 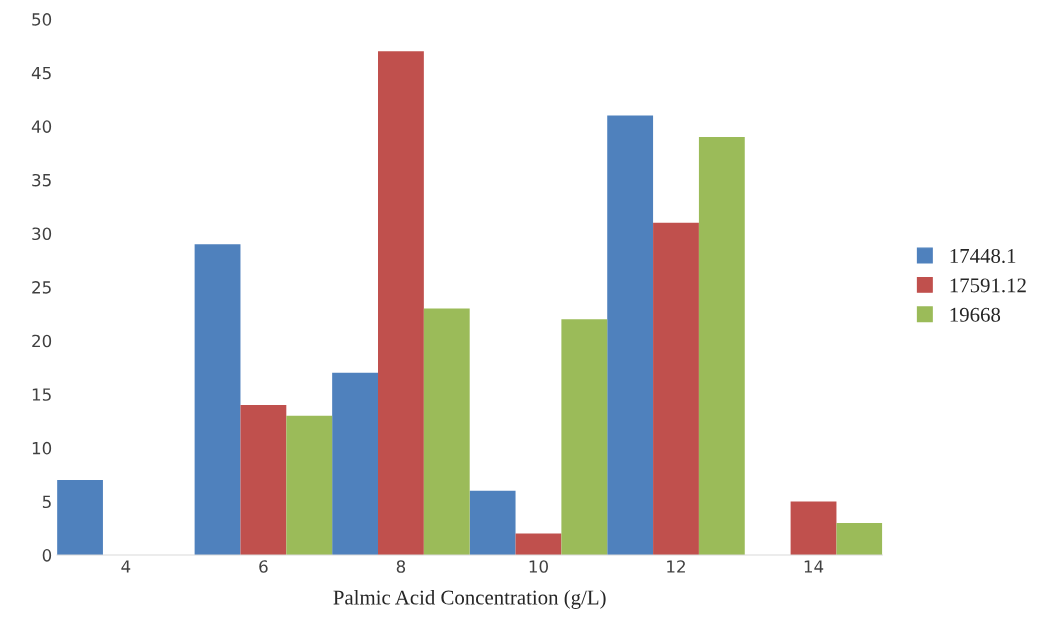 I want to click on y-tick-label: 15, so click(x=41, y=394).